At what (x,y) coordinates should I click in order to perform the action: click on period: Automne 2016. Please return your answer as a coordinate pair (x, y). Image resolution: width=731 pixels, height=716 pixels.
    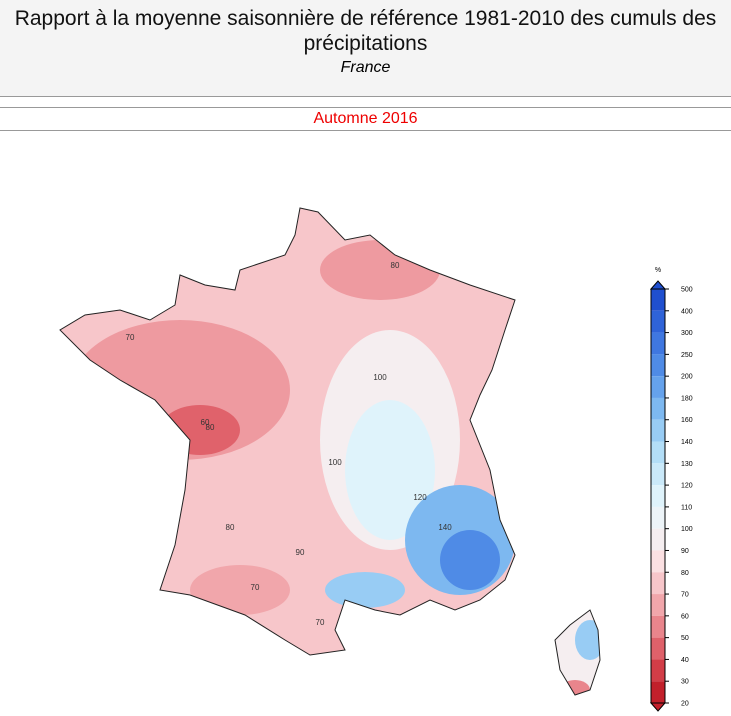
    Looking at the image, I should click on (365, 119).